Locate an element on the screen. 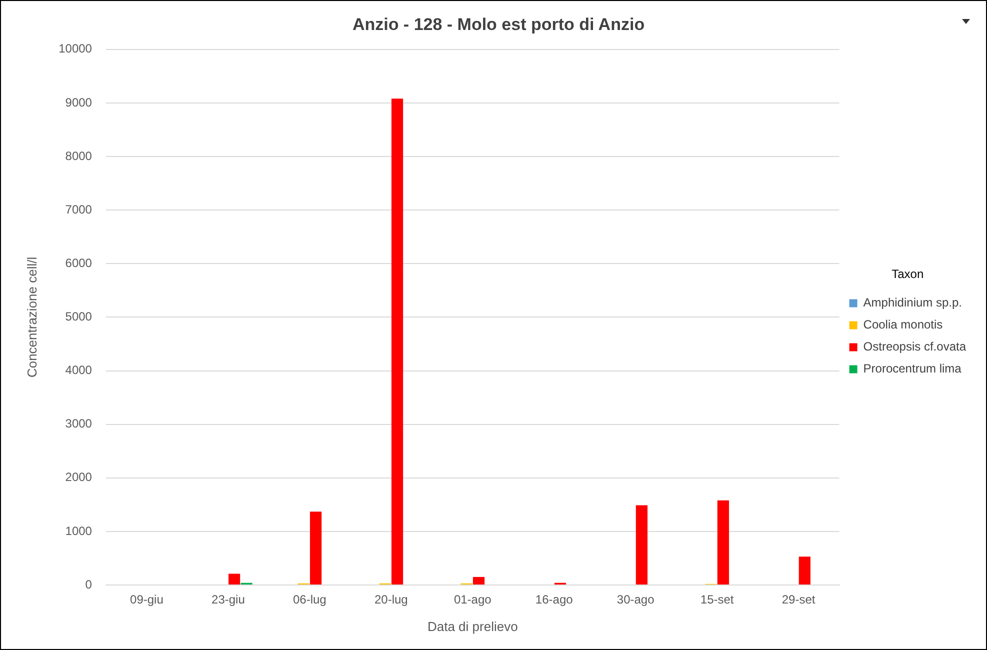 The image size is (987, 650). y-tick-label: 1000 is located at coordinates (78, 531).